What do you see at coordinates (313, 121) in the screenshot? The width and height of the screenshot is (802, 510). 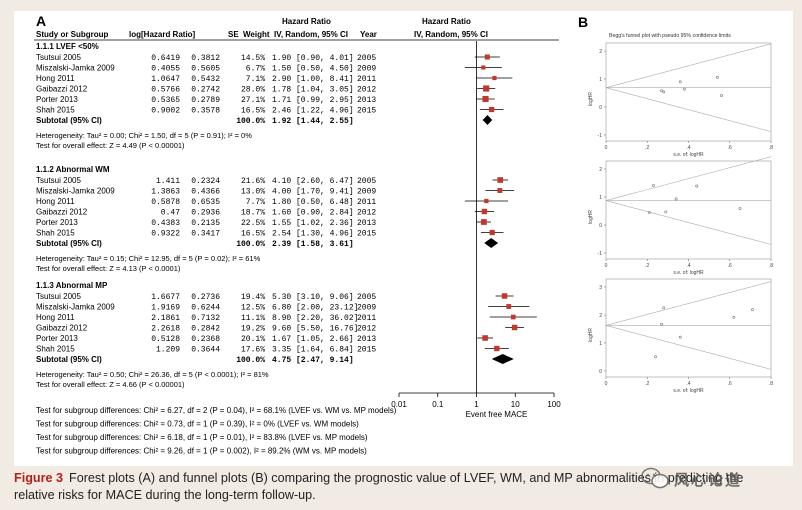 I see `subtotal-ci: 1.92 [1.44, 2.55]` at bounding box center [313, 121].